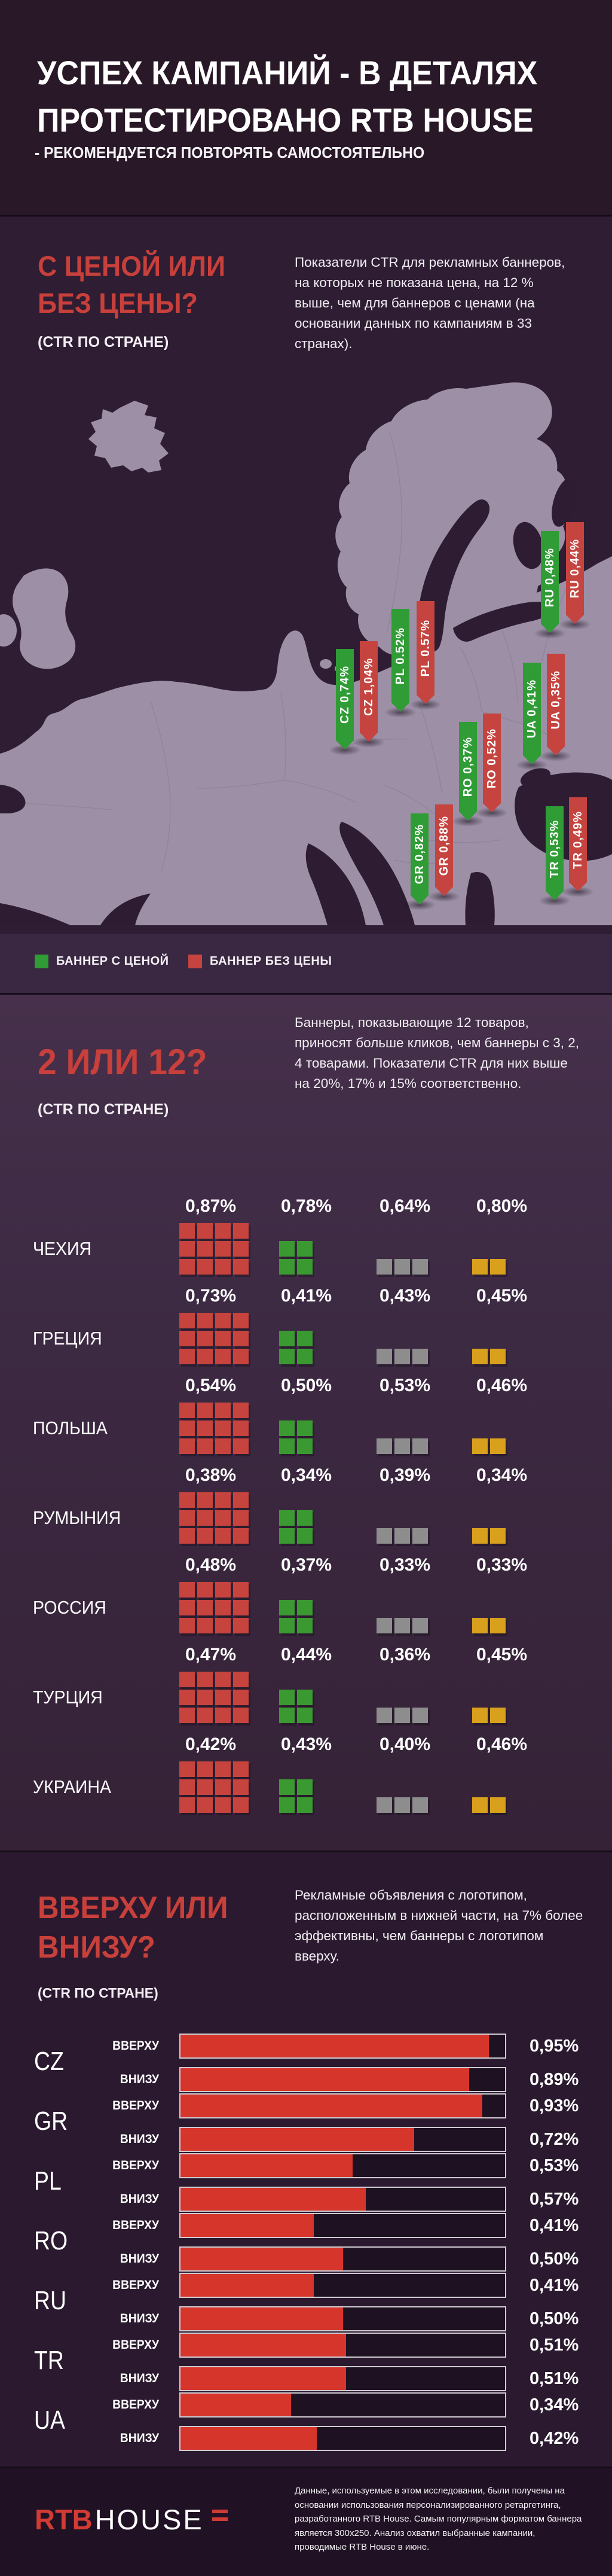 Image resolution: width=612 pixels, height=2576 pixels. Describe the element at coordinates (306, 2405) in the screenshot. I see `bar-row-top: ВВЕРХУ 0,34%` at that location.